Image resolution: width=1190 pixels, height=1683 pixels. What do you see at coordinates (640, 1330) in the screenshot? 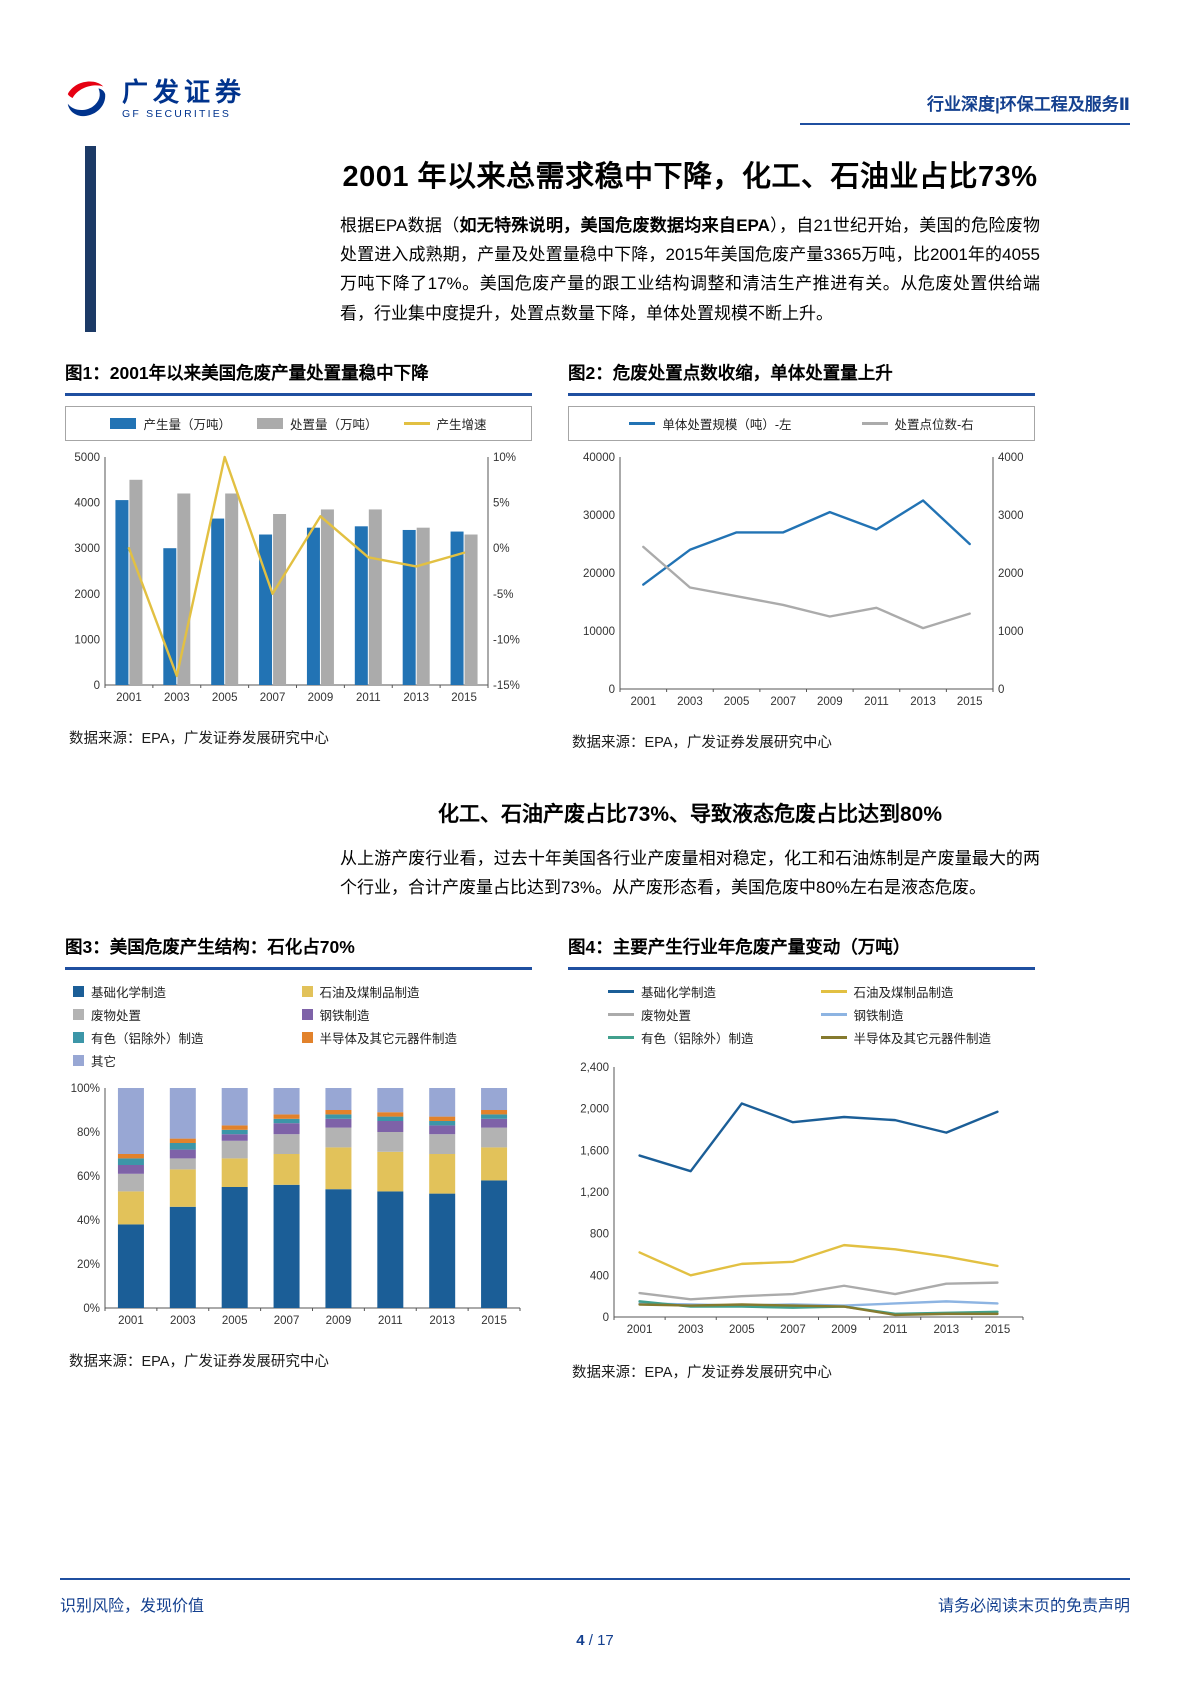
I see `svg-text: 2001` at bounding box center [640, 1330].